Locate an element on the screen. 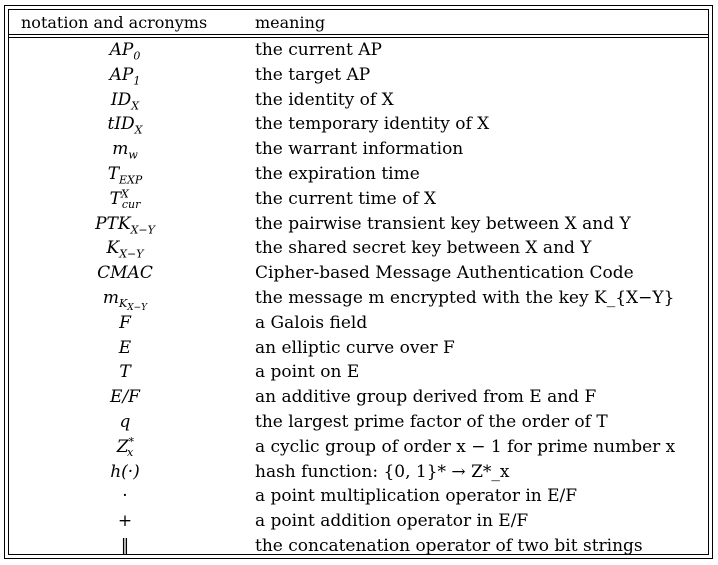  notation-superscript: * is located at coordinates (131, 442).